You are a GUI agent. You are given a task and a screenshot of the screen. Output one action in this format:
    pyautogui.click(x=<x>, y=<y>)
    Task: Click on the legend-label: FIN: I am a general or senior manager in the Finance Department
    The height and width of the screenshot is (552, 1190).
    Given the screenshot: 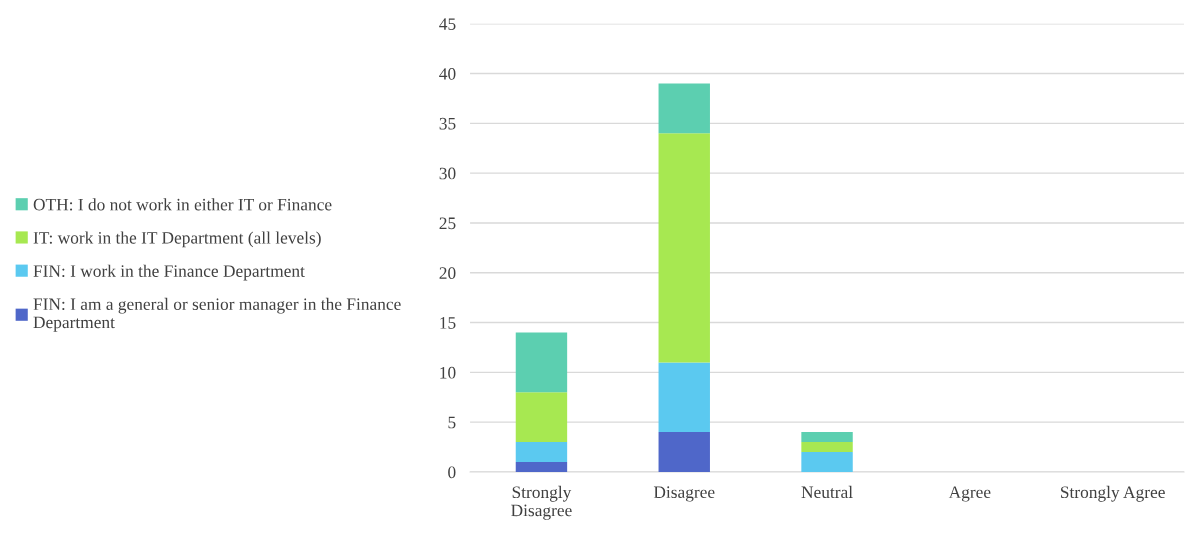 What is the action you would take?
    pyautogui.click(x=217, y=314)
    